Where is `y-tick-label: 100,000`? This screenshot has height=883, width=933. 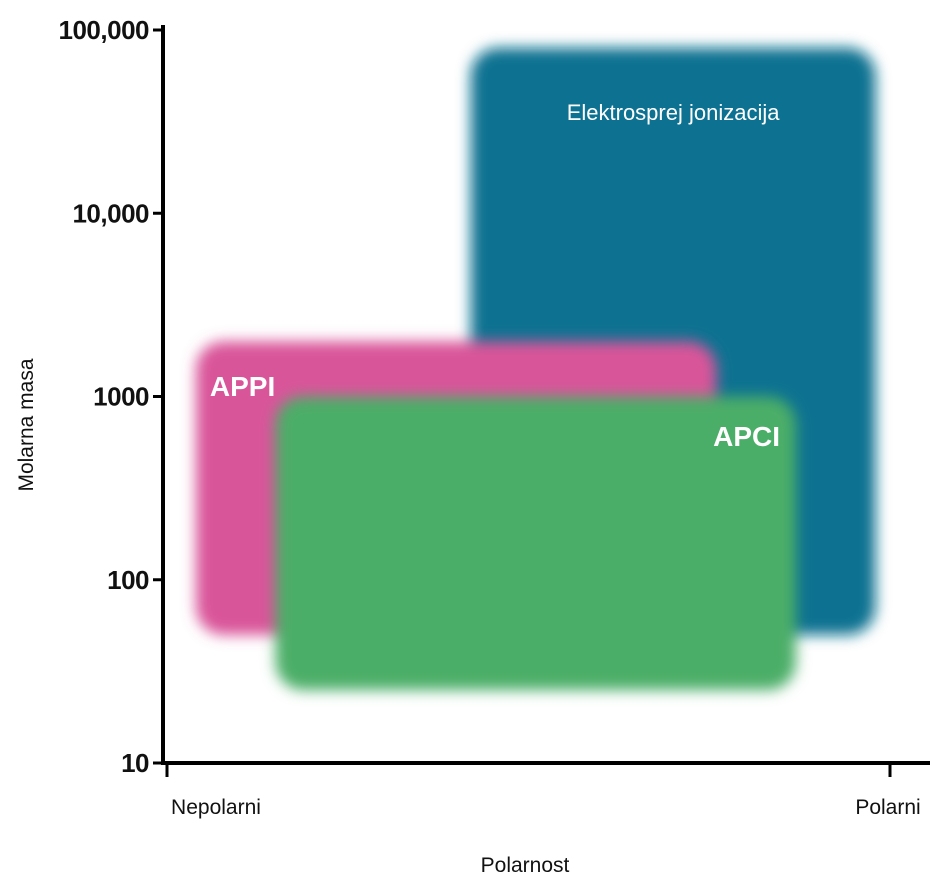
y-tick-label: 100,000 is located at coordinates (104, 30).